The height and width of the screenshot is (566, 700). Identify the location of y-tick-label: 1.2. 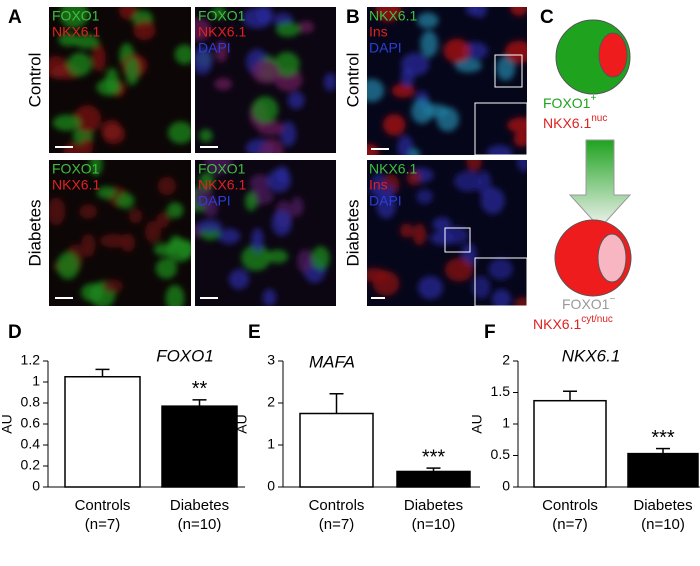
(31, 360).